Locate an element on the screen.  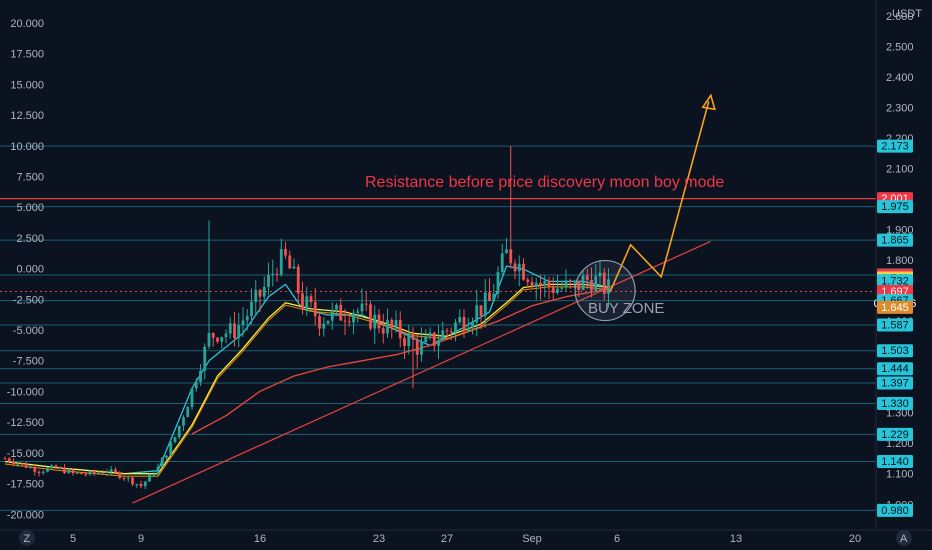
price-tag-label: 1.330 is located at coordinates (895, 404).